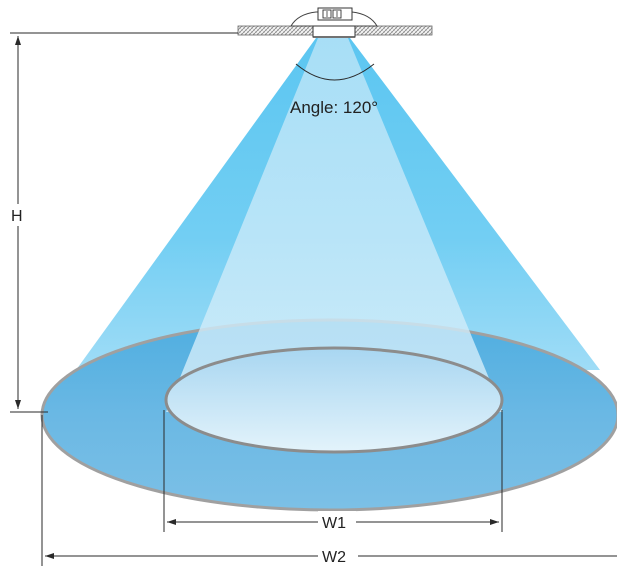  Describe the element at coordinates (17, 216) in the screenshot. I see `height-label: H` at that location.